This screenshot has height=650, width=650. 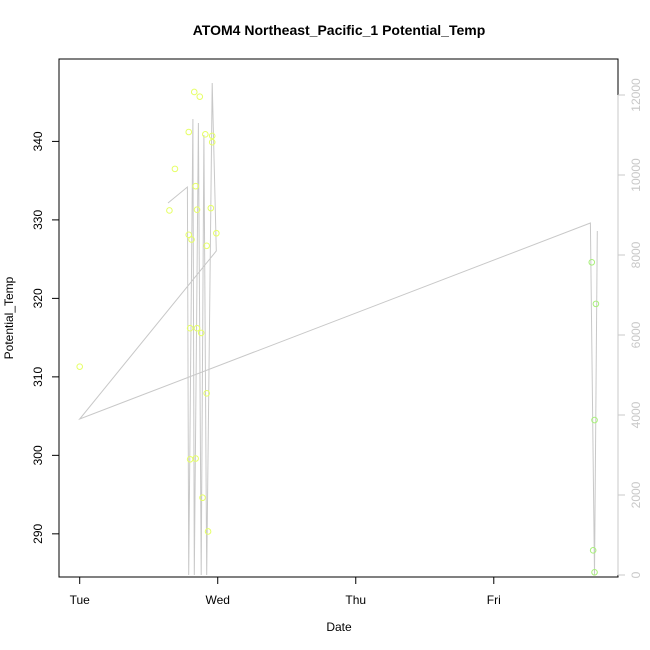 What do you see at coordinates (45, 337) in the screenshot?
I see `y-axis: 290 300 310 320 330 340` at bounding box center [45, 337].